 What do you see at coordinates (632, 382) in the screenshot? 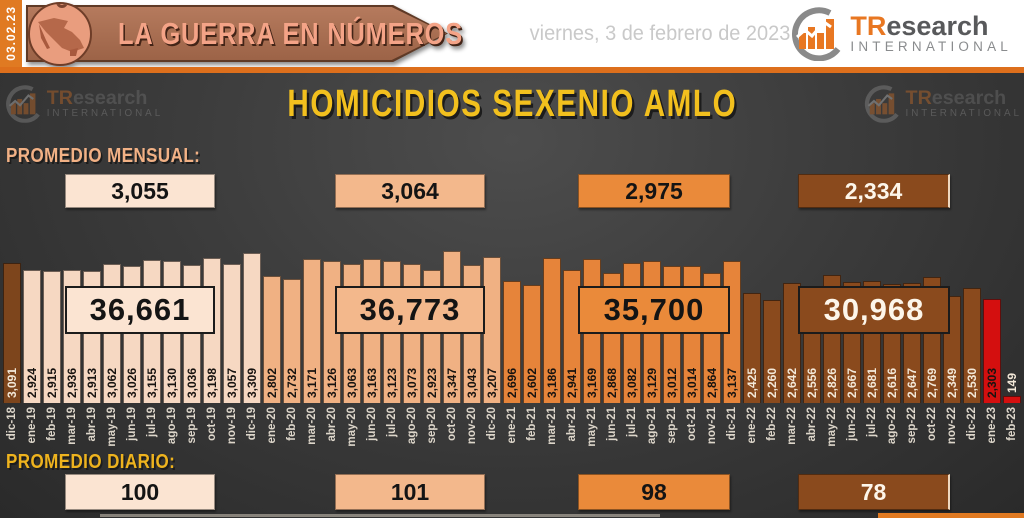
I see `bar-value-label: 3,082` at bounding box center [632, 382].